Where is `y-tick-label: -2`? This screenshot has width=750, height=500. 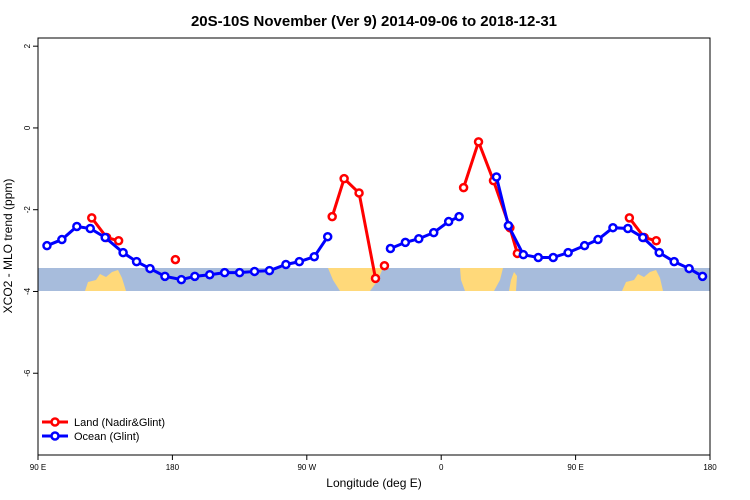 y-tick-label: -2 is located at coordinates (27, 210).